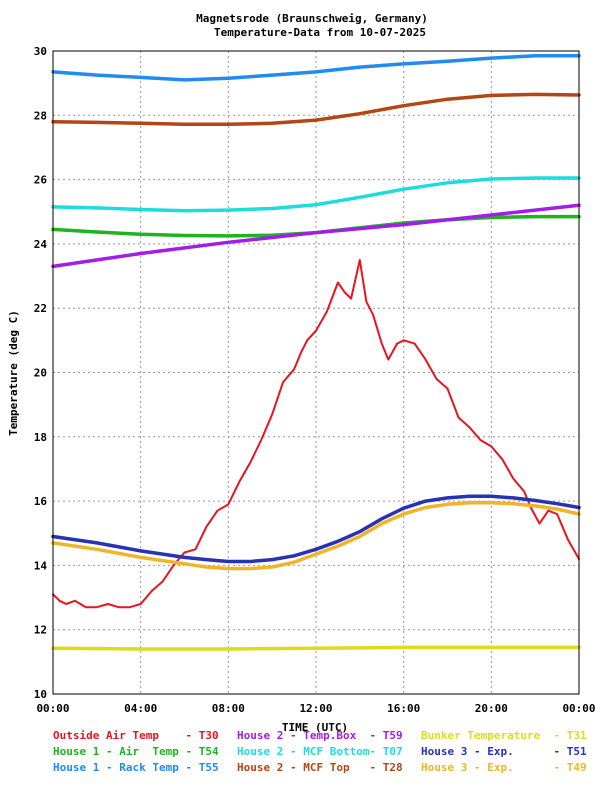 The height and width of the screenshot is (800, 600). What do you see at coordinates (40, 437) in the screenshot?
I see `y-tick-label: 18` at bounding box center [40, 437].